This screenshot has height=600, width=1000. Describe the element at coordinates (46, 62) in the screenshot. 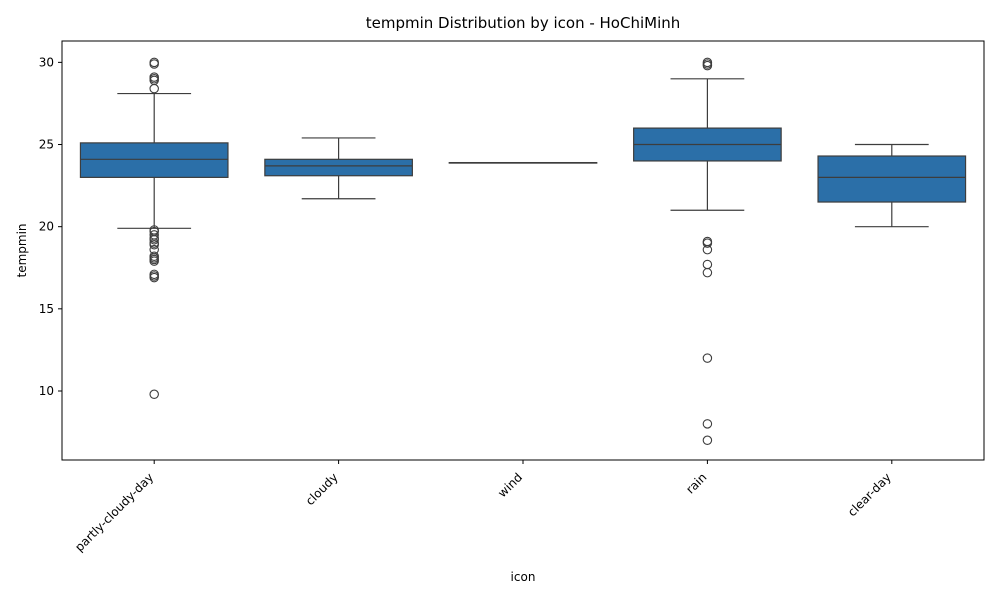

I see `y-tick-label: 30` at that location.